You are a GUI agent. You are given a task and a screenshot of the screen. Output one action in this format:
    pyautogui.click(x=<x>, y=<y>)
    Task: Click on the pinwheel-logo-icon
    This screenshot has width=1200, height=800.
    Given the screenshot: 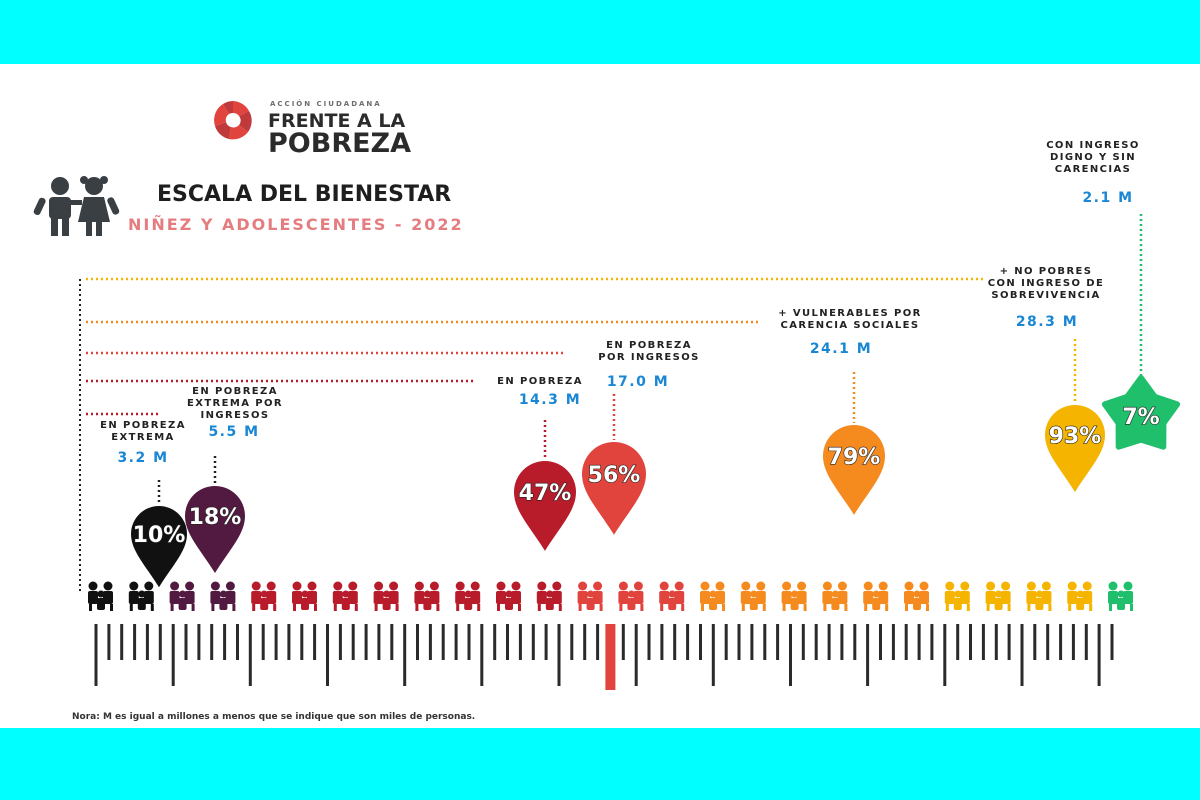 What is the action you would take?
    pyautogui.click(x=233, y=120)
    